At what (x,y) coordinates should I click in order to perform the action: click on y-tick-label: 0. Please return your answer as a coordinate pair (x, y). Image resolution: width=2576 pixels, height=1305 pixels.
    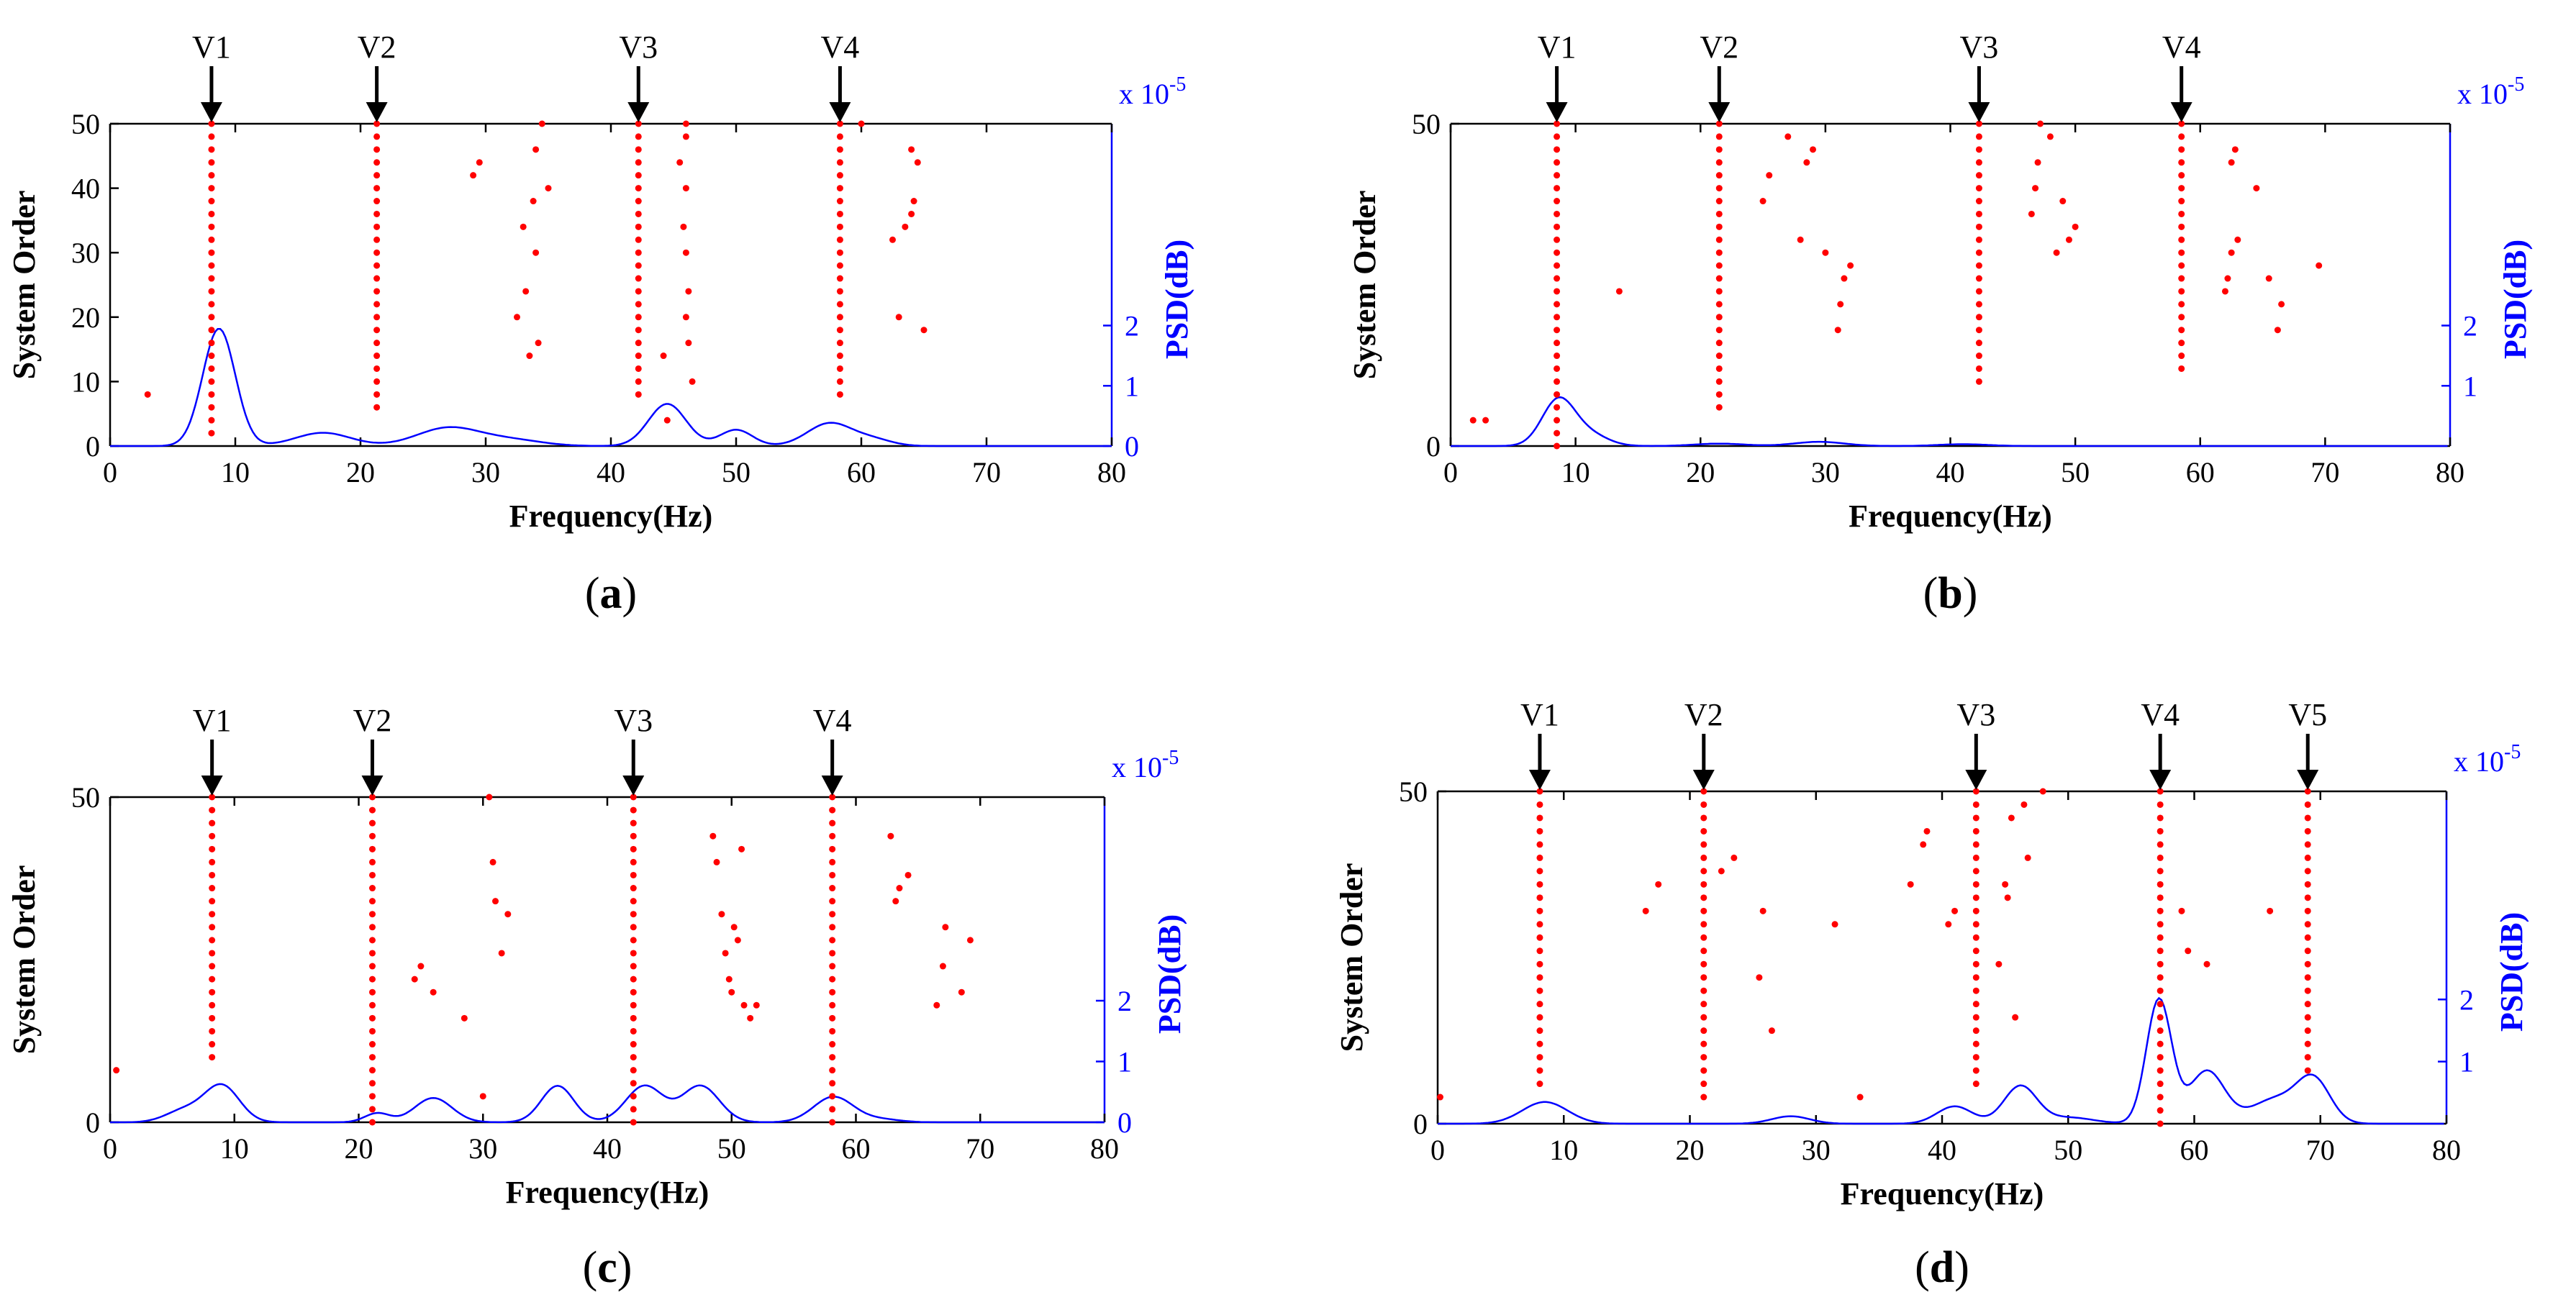
    Looking at the image, I should click on (93, 1122).